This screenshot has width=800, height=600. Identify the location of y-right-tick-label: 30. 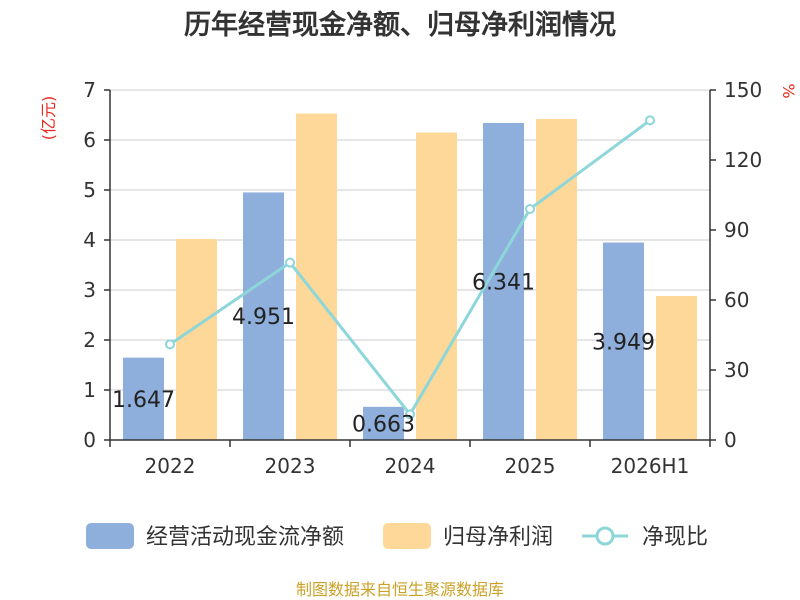
(736, 370).